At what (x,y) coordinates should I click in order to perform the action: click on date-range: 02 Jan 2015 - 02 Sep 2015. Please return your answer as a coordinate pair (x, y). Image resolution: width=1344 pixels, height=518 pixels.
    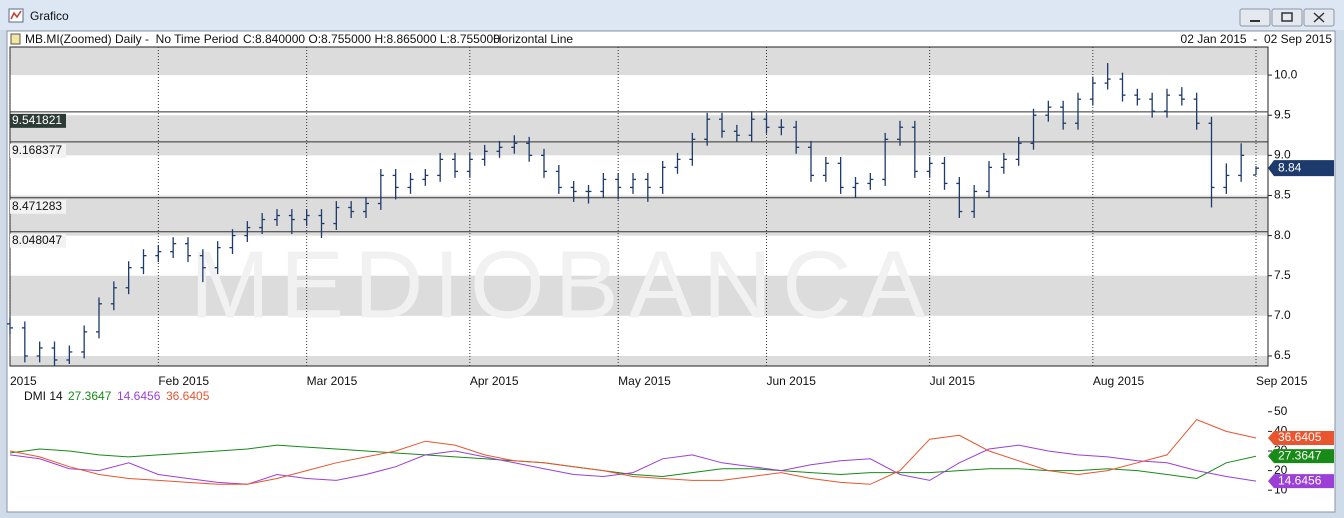
    Looking at the image, I should click on (1257, 39).